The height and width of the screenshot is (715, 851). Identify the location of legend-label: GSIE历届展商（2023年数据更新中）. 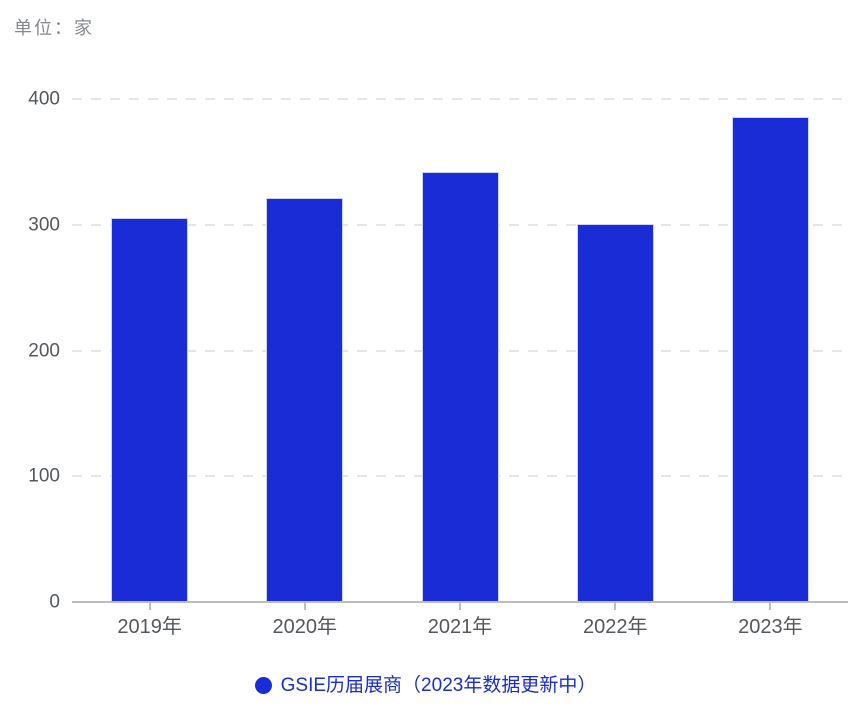
(438, 685).